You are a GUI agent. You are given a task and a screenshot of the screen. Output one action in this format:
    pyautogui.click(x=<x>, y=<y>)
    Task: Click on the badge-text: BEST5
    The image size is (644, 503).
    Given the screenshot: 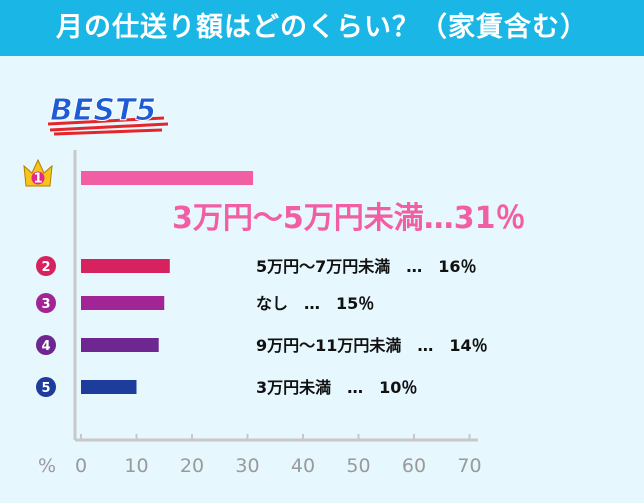 What is the action you would take?
    pyautogui.click(x=103, y=110)
    